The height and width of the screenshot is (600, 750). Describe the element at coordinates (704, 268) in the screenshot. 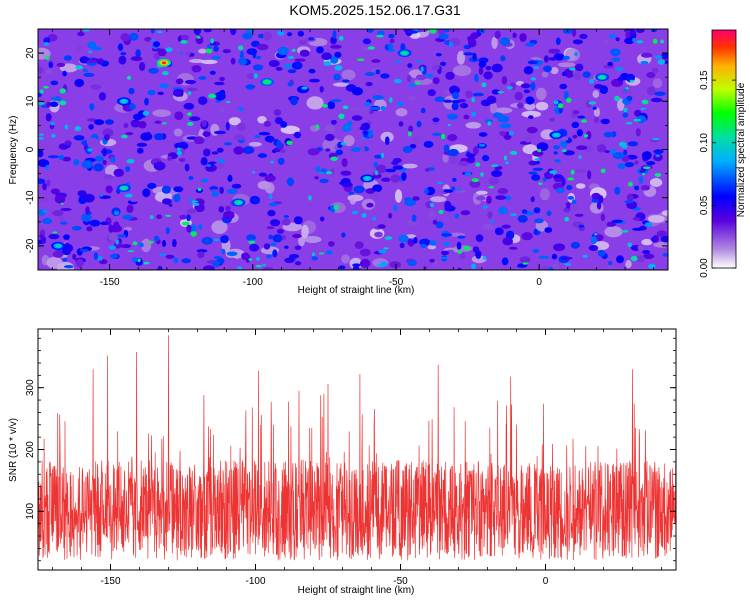

I see `colorbar-tick-label: 0.00` at that location.